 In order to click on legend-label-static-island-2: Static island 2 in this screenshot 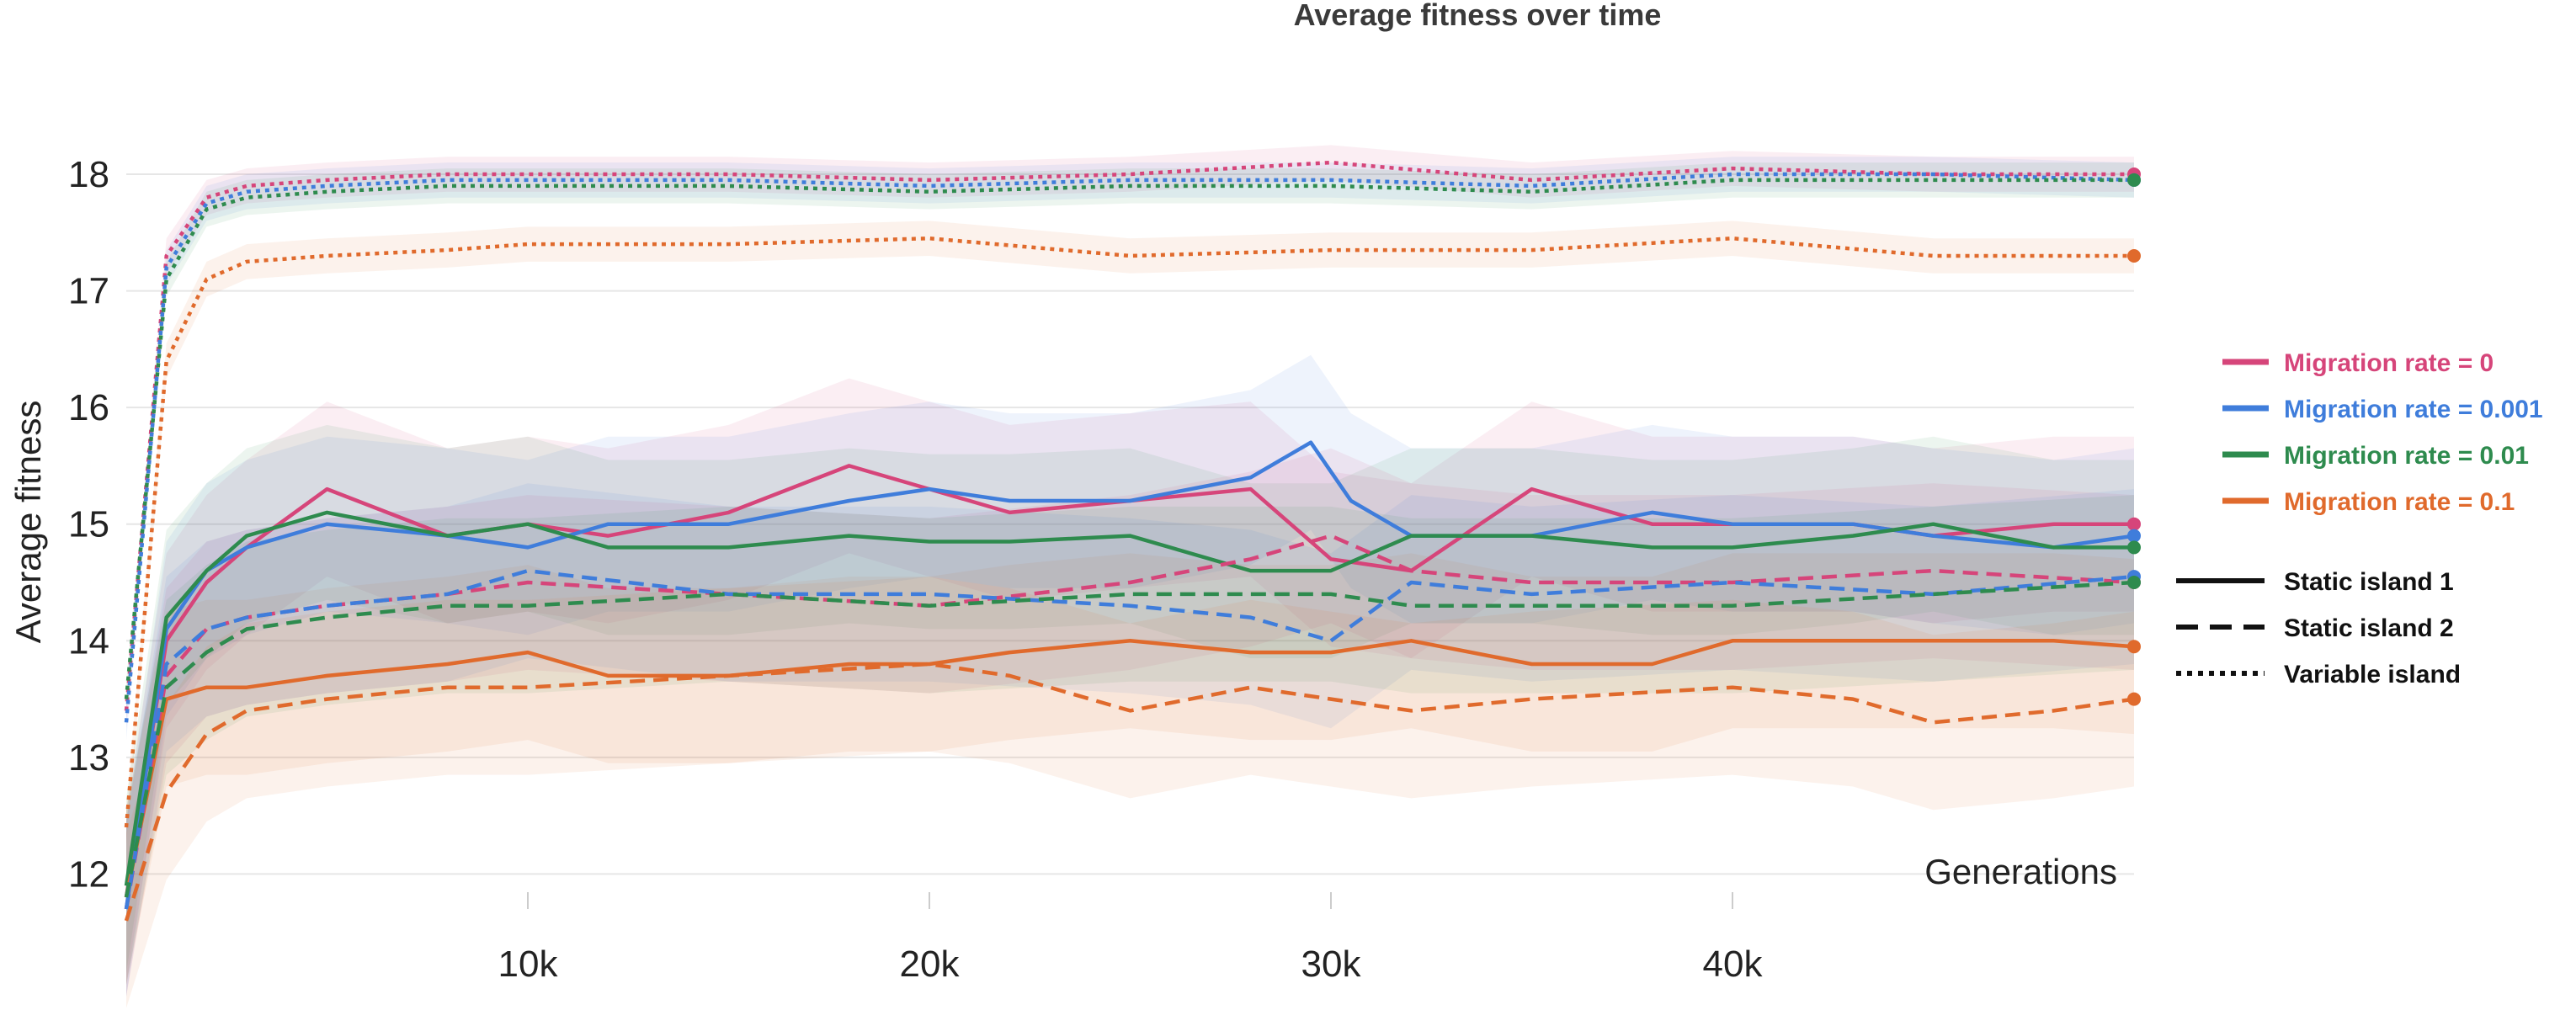, I will do `click(2369, 628)`.